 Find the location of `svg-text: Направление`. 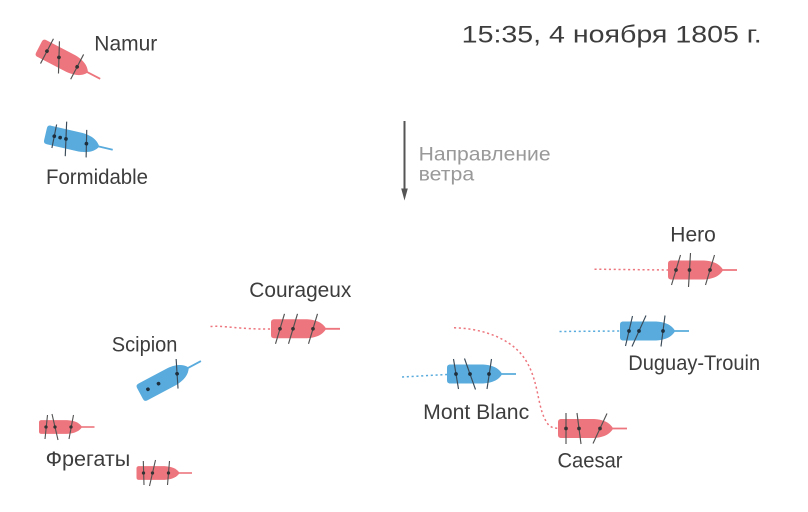

svg-text: Направление is located at coordinates (485, 155).